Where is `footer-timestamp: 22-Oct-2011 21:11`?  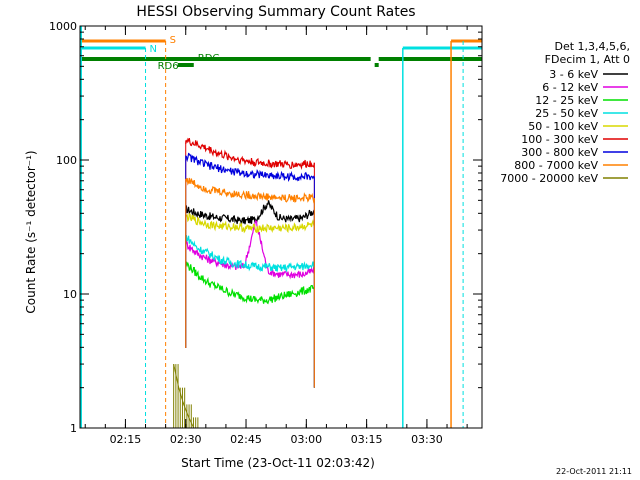
footer-timestamp: 22-Oct-2011 21:11 is located at coordinates (594, 471).